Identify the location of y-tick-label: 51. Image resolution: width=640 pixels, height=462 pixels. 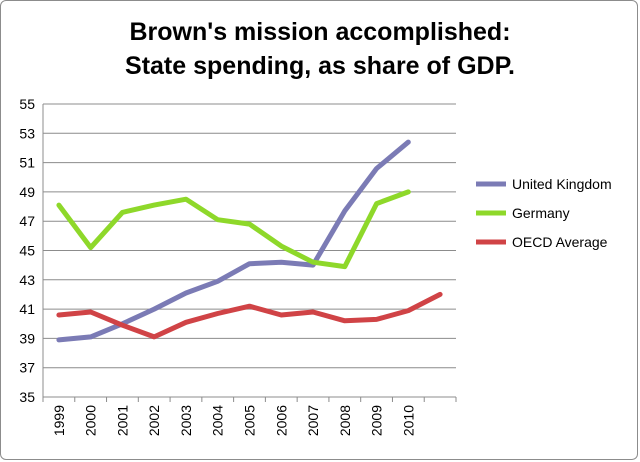
(27, 163).